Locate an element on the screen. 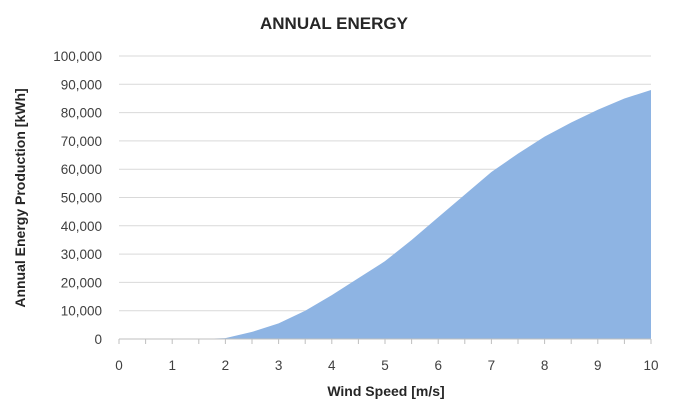 This screenshot has height=403, width=673. y-tick-label: 40,000 is located at coordinates (81, 226).